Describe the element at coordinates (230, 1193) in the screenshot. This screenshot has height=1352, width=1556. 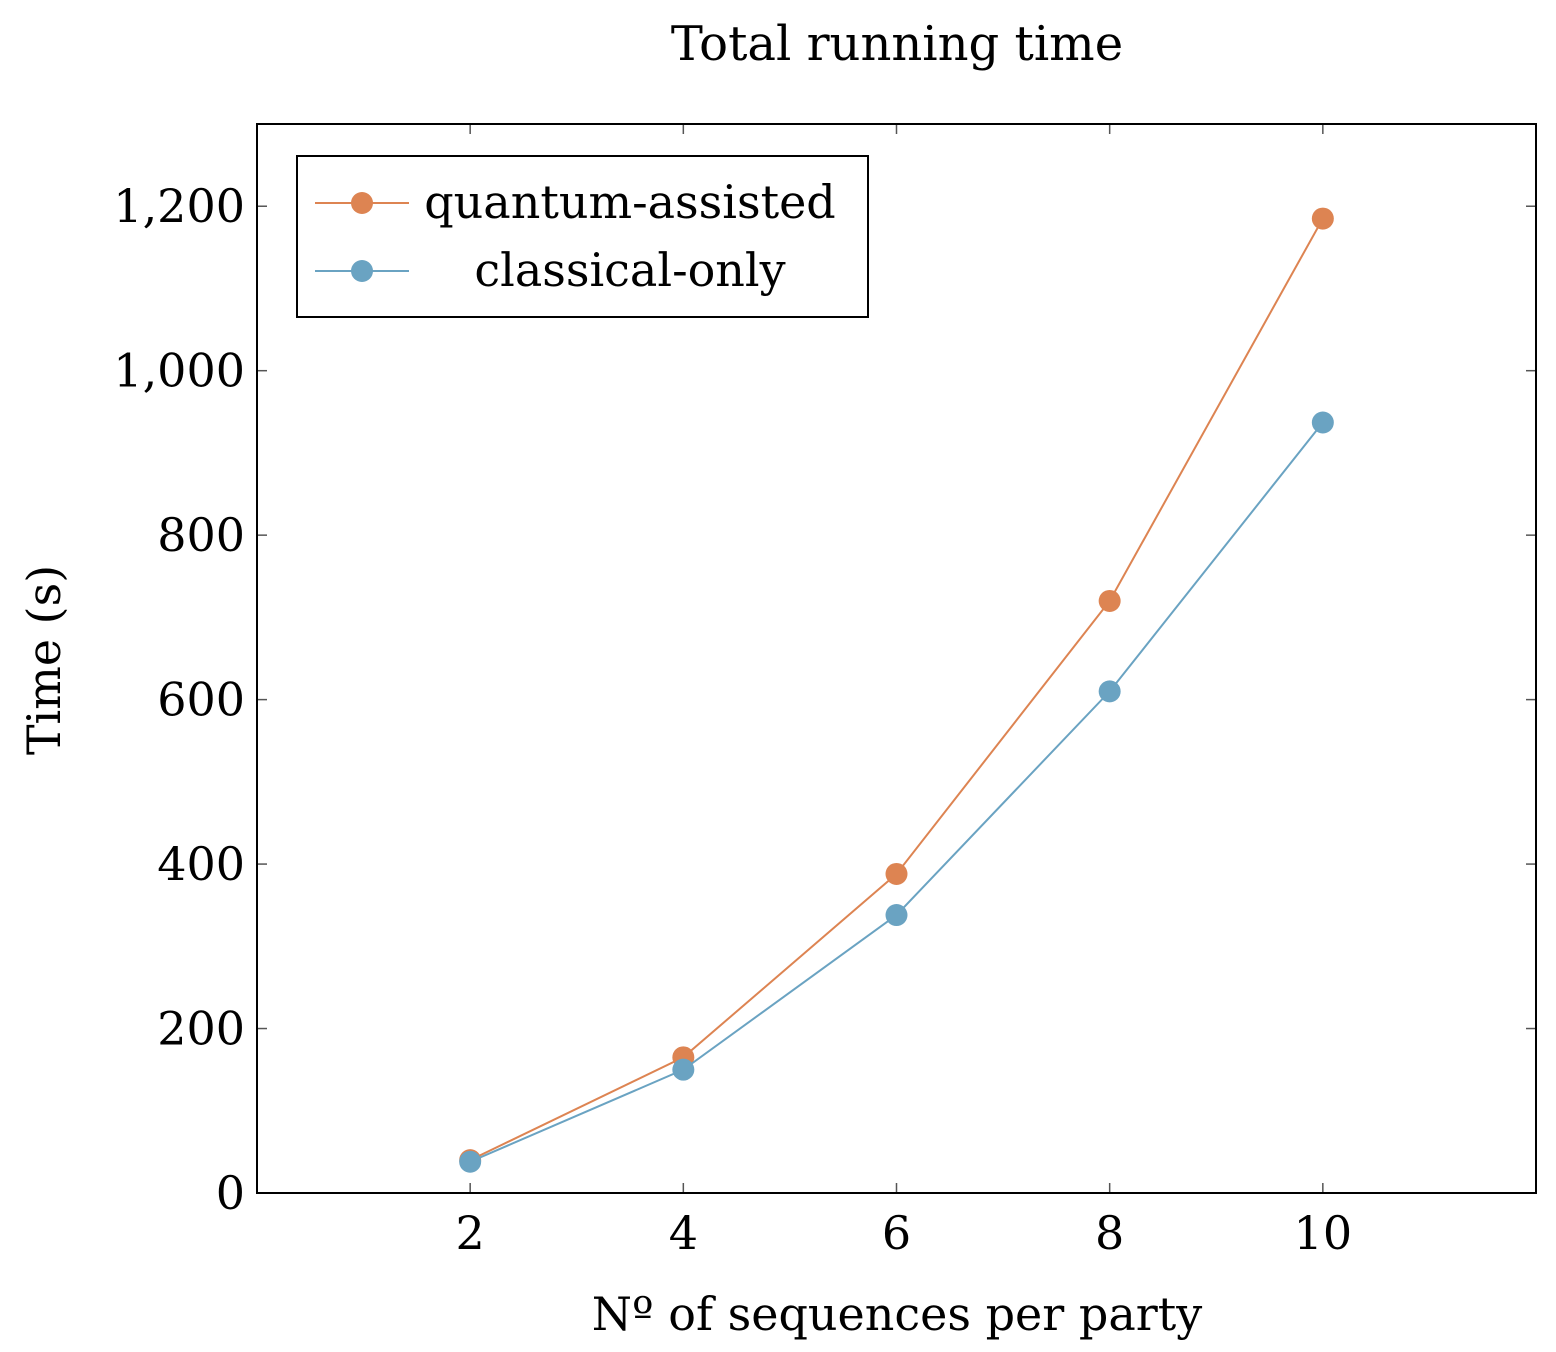
I see `y-tick-label: 0` at that location.